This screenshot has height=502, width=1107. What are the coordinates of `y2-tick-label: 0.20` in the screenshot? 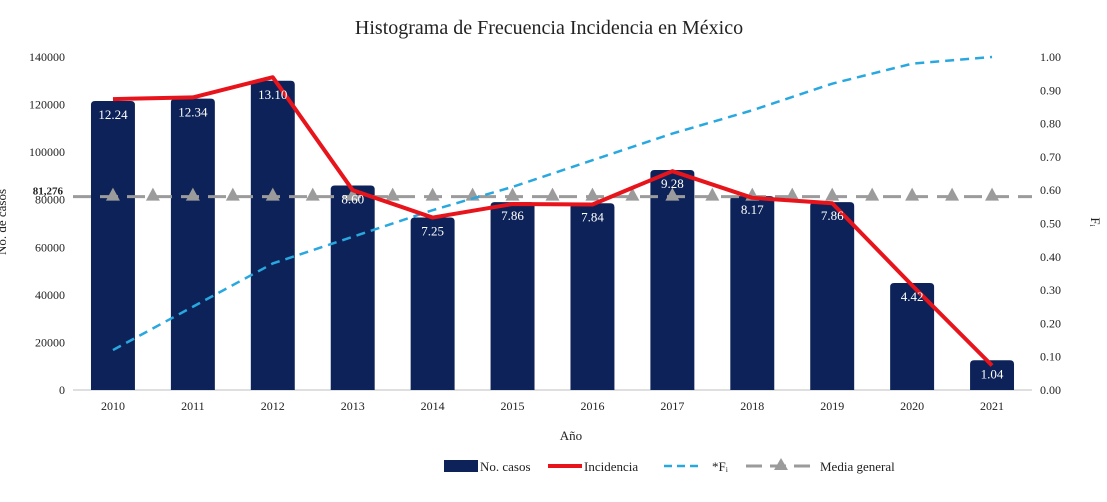 It's located at (1050, 323).